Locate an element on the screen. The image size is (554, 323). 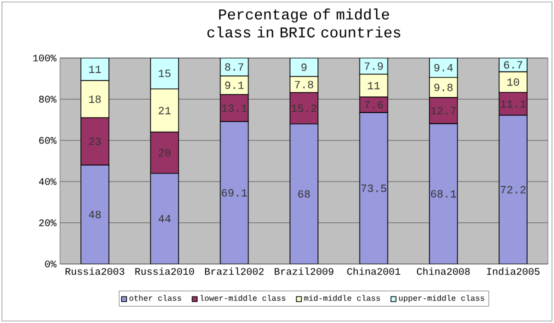
y-tick-label: 40% is located at coordinates (47, 181).